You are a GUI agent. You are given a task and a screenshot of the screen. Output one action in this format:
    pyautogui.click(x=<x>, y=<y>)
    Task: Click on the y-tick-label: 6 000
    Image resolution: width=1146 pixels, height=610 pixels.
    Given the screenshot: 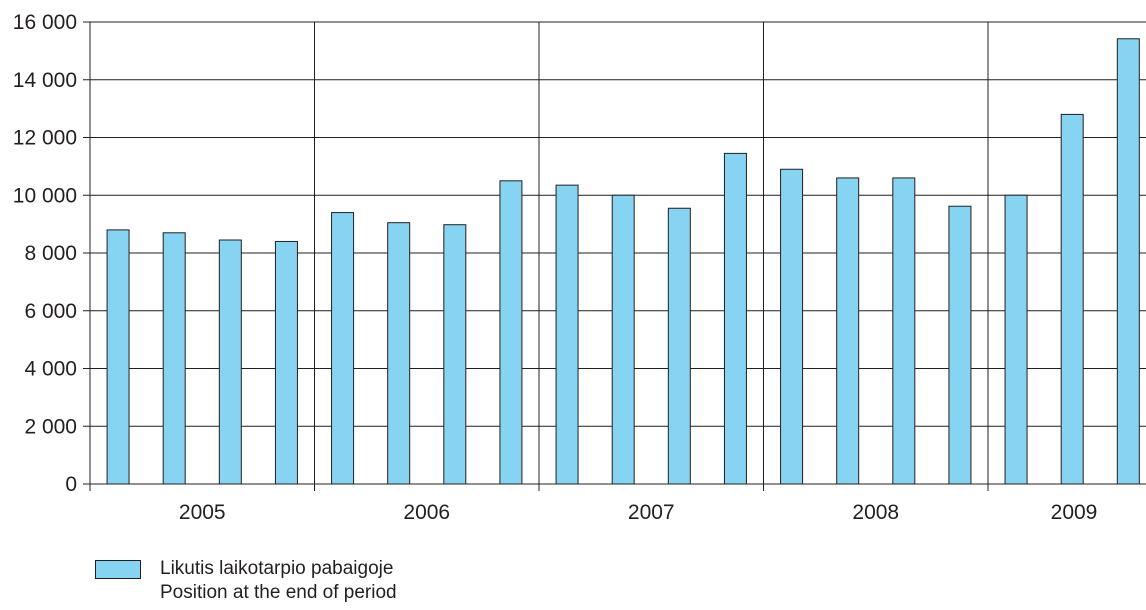 What is the action you would take?
    pyautogui.click(x=50, y=311)
    